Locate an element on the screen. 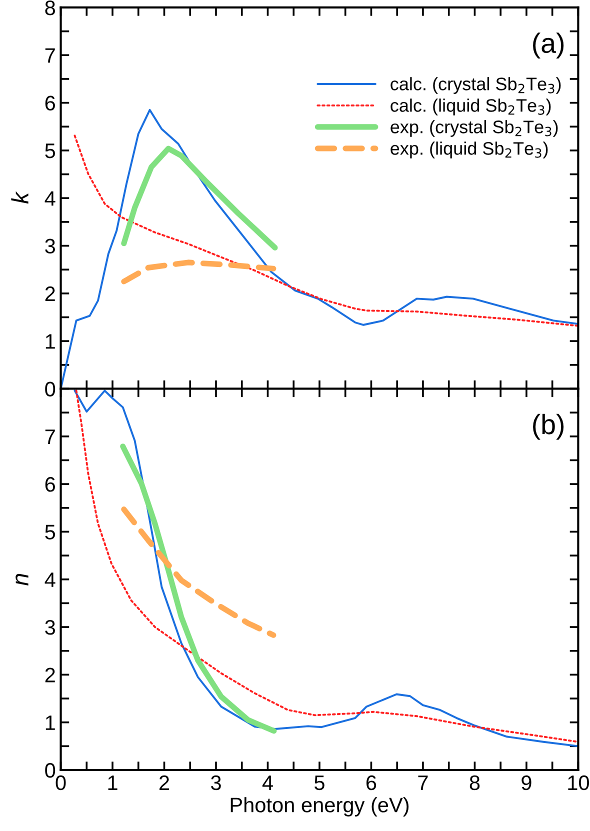 Image resolution: width=590 pixels, height=831 pixels. x-tick-label: 8 is located at coordinates (475, 782).